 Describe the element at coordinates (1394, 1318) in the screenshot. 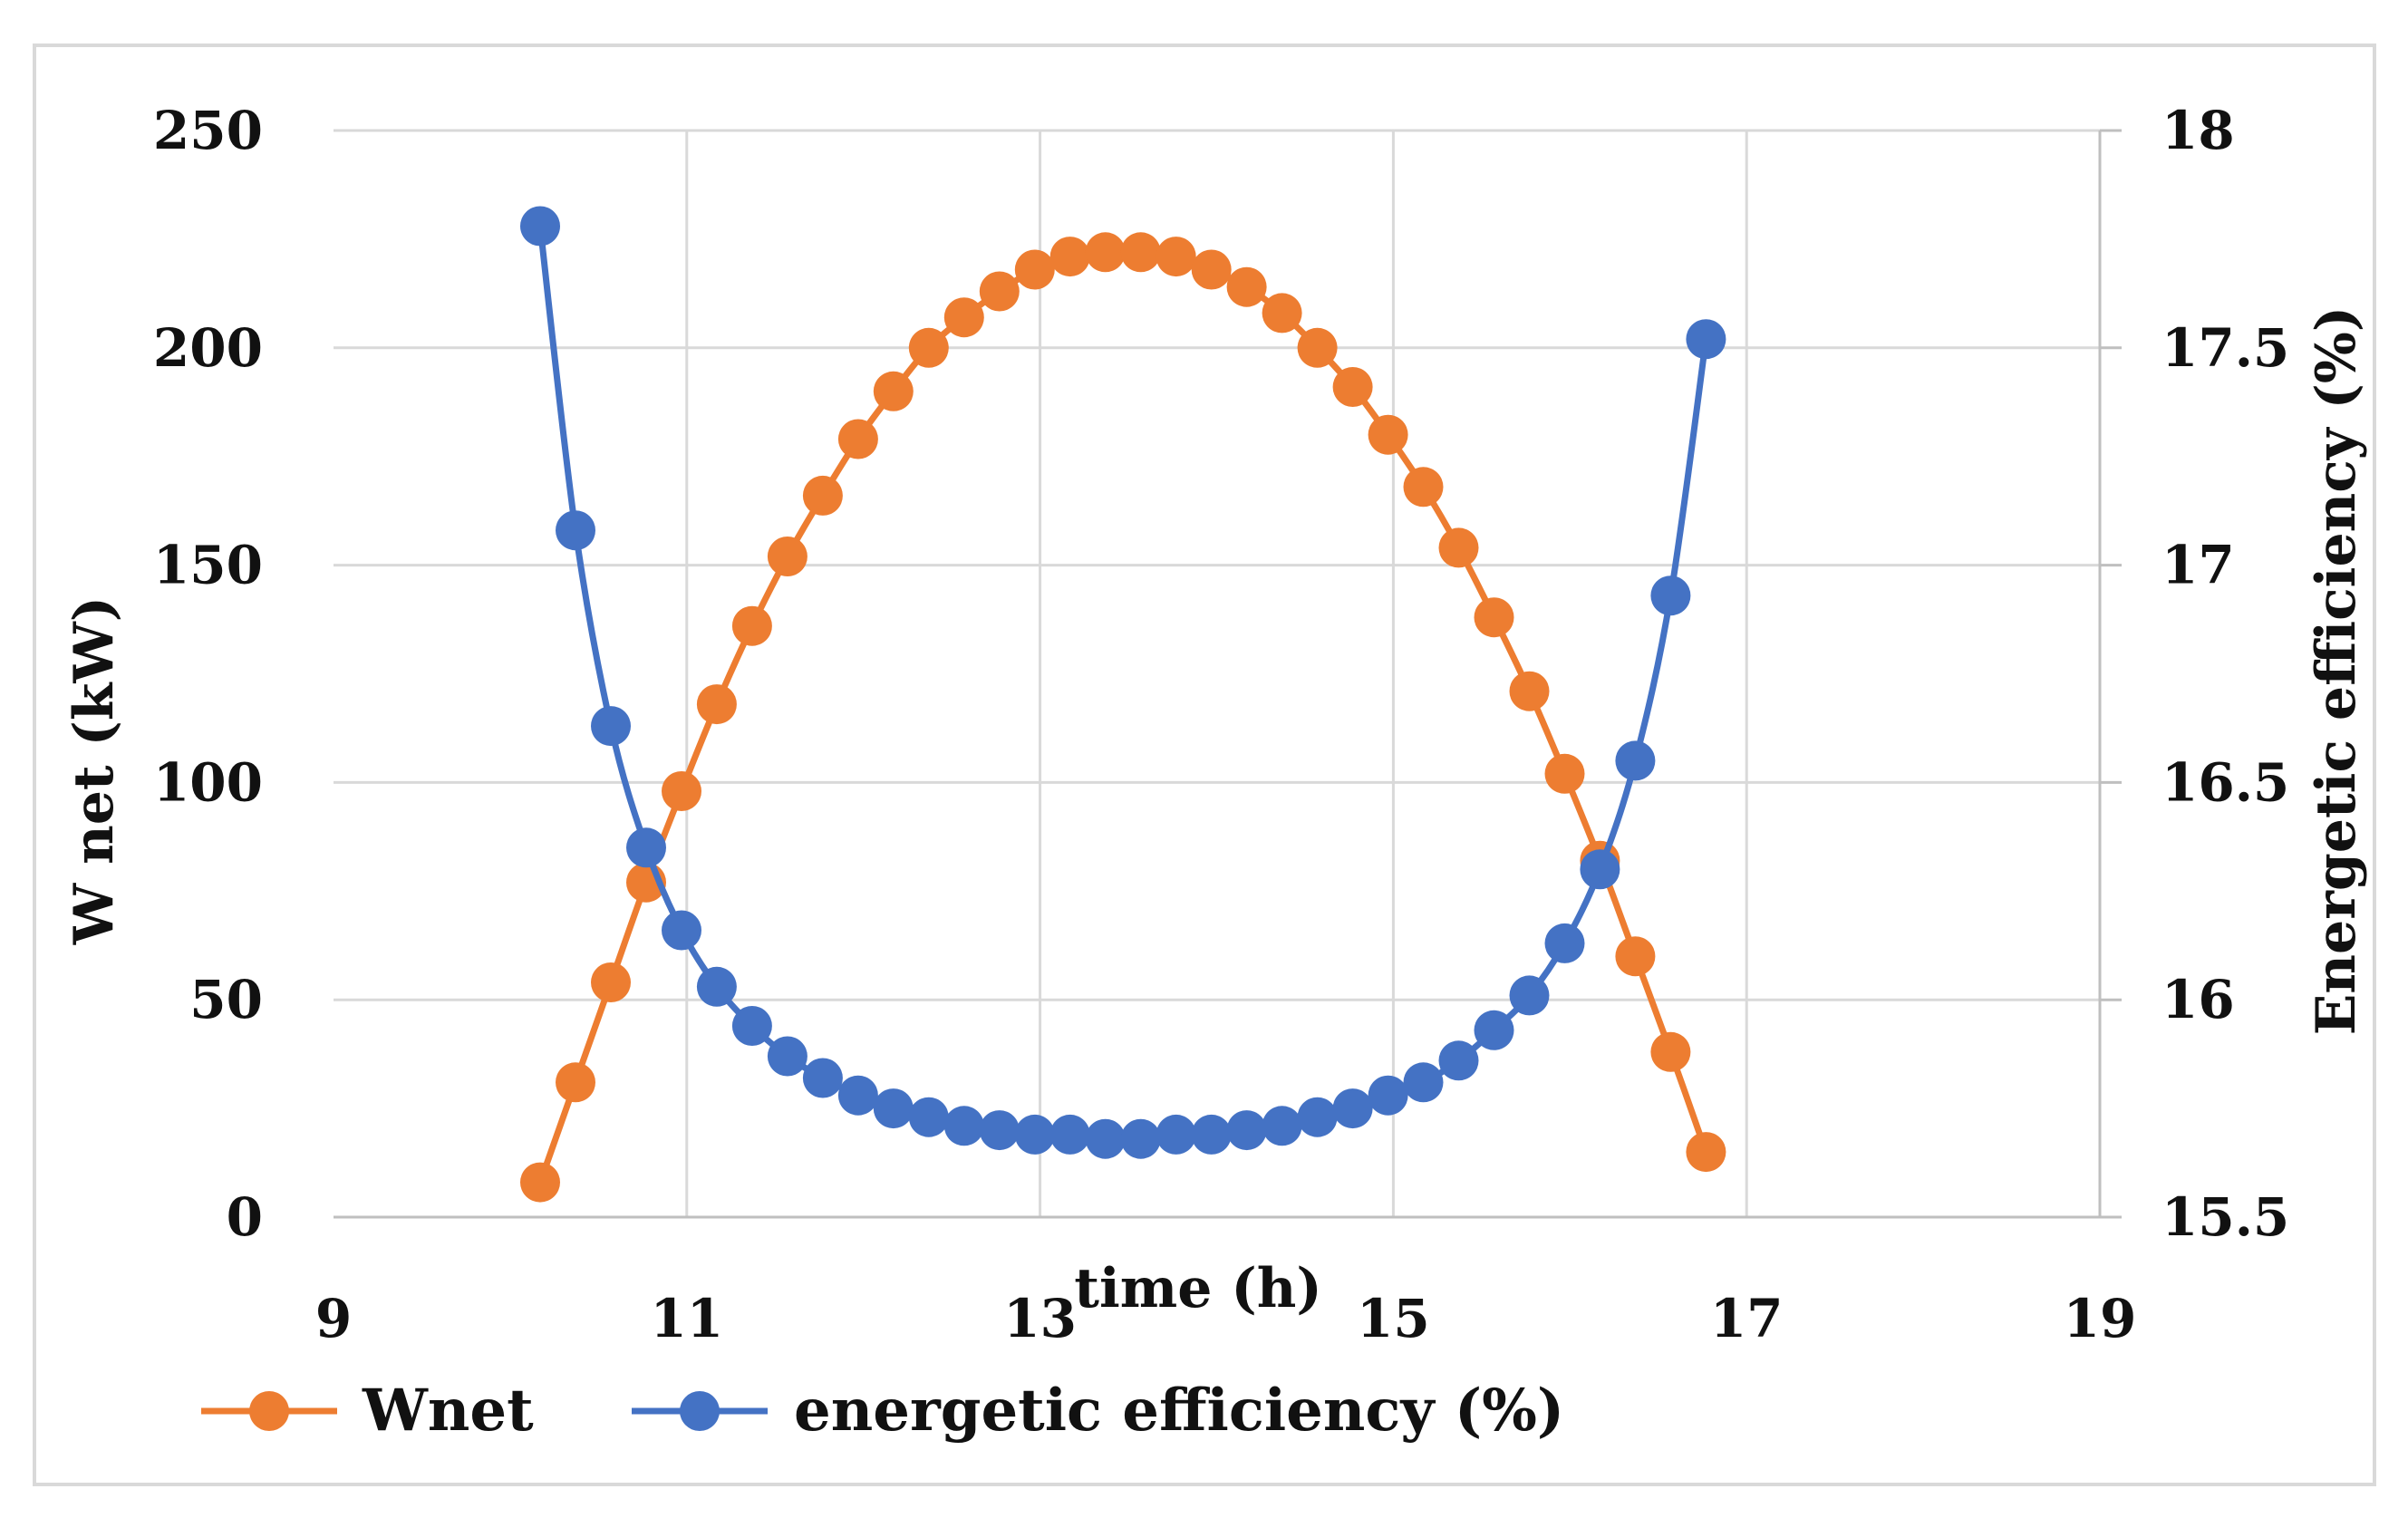

I see `x-tick-label: 15` at that location.